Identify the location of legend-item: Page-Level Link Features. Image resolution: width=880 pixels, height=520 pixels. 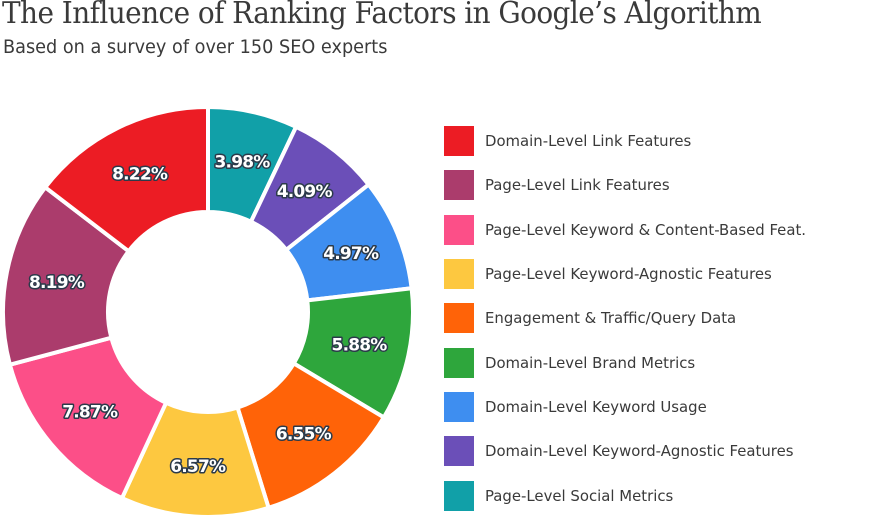
(631, 185).